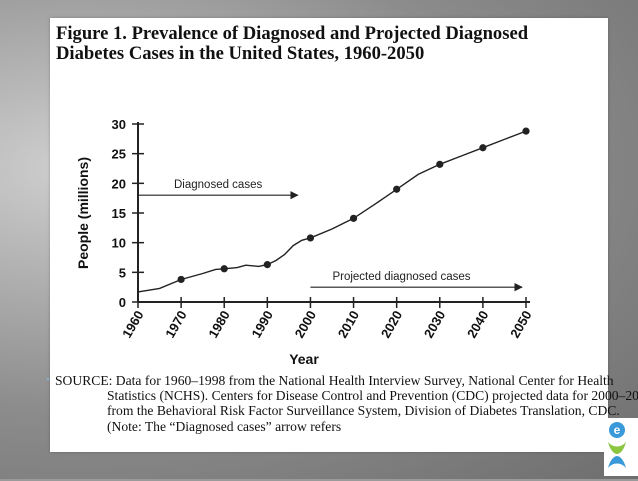  Describe the element at coordinates (305, 324) in the screenshot. I see `x-tick-label: 2000` at that location.